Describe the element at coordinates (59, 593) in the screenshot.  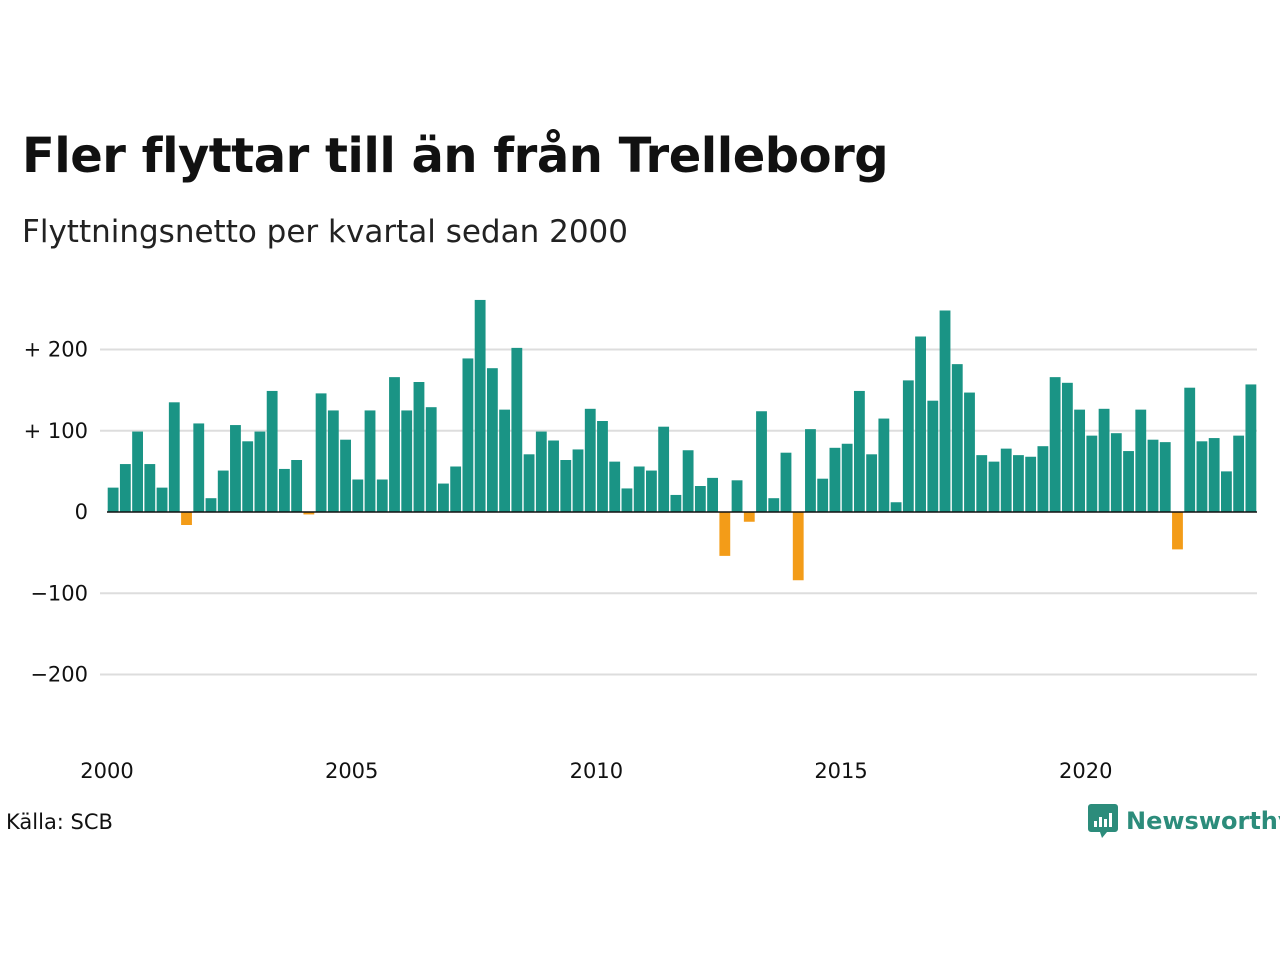
I see `y-tick-label: −100` at that location.